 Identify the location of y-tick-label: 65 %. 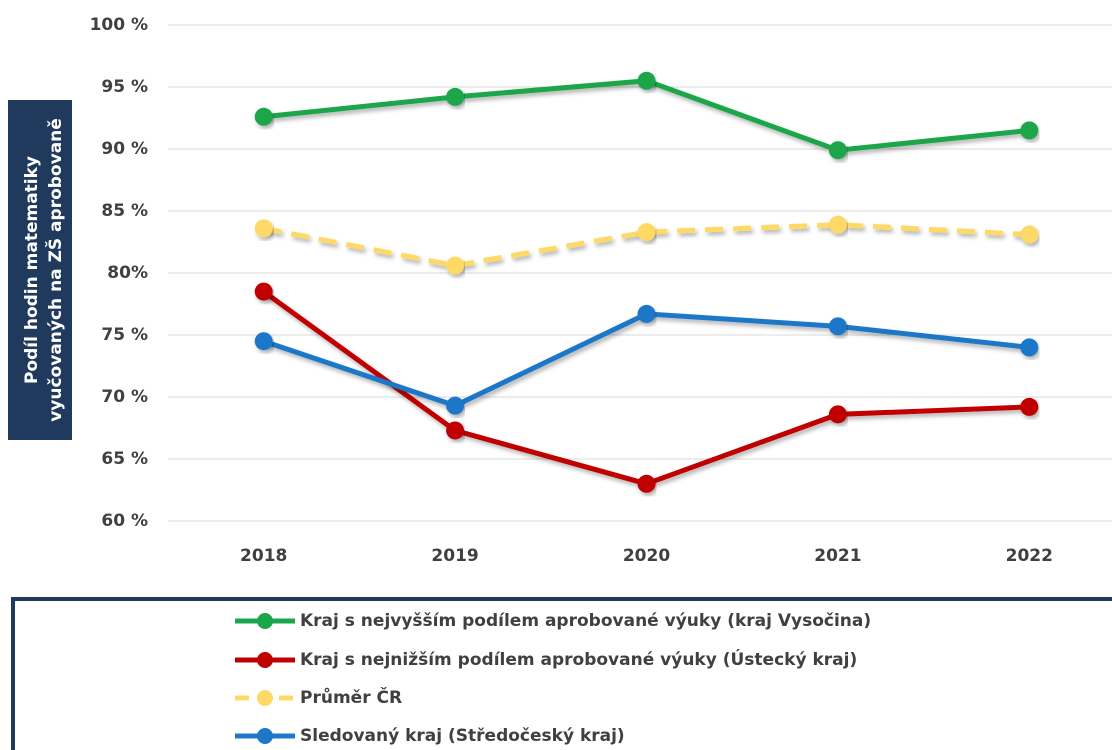
(124, 459).